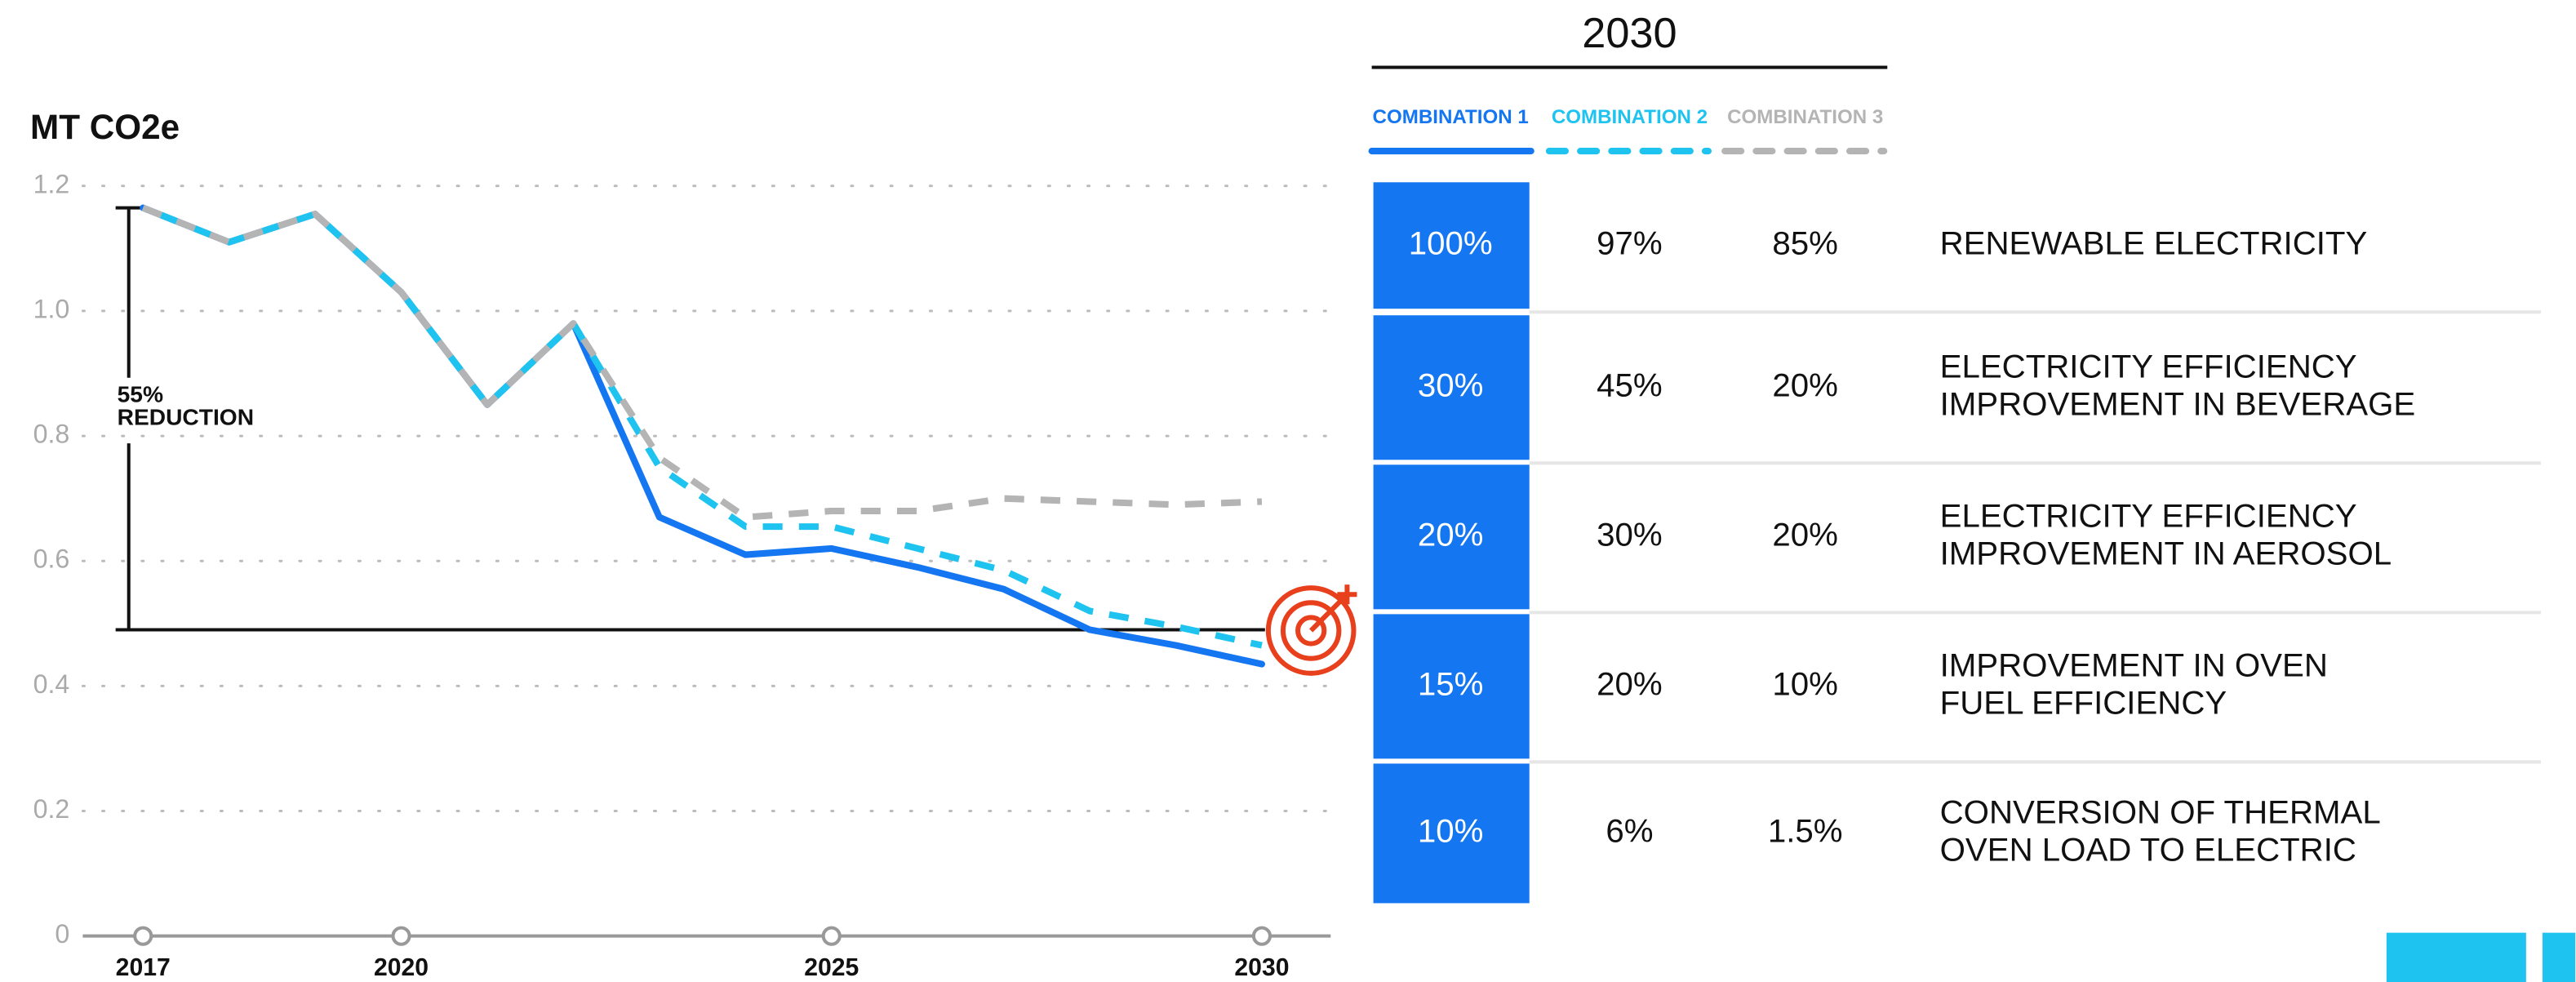  Describe the element at coordinates (401, 967) in the screenshot. I see `x-tick-label: 2020` at that location.